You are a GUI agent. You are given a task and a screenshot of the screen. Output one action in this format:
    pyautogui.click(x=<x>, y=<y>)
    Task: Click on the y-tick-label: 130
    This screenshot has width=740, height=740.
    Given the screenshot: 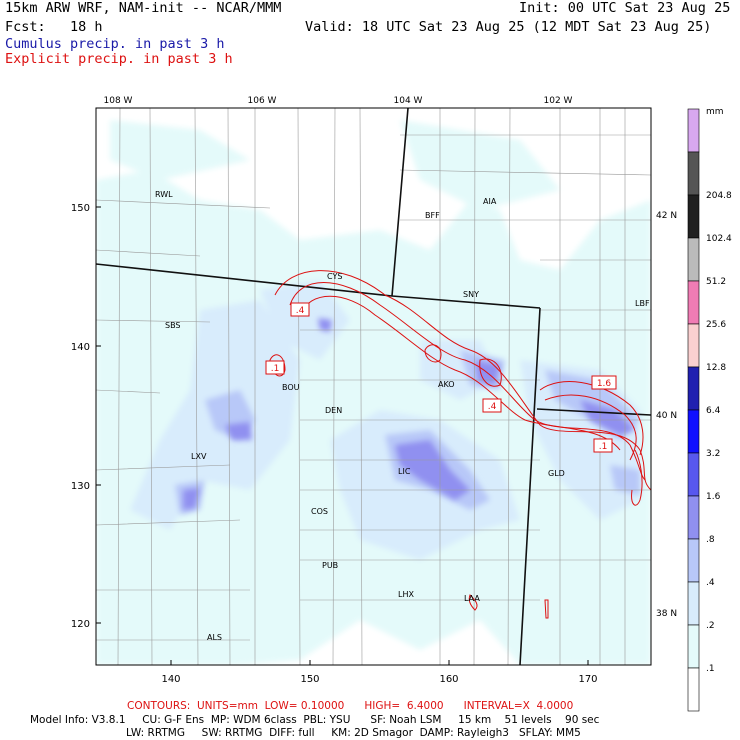 What is the action you would take?
    pyautogui.click(x=80, y=486)
    